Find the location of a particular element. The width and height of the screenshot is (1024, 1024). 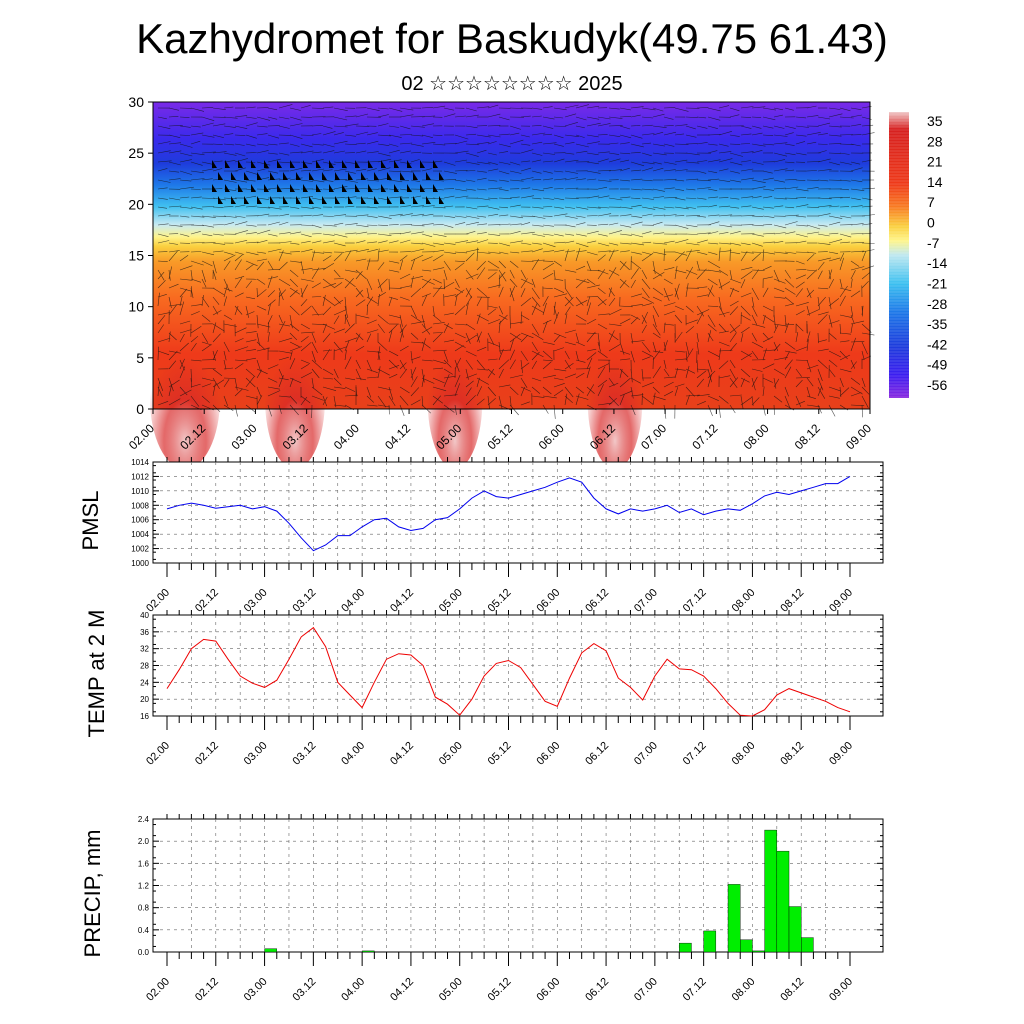

wind-flags is located at coordinates (328, 182).